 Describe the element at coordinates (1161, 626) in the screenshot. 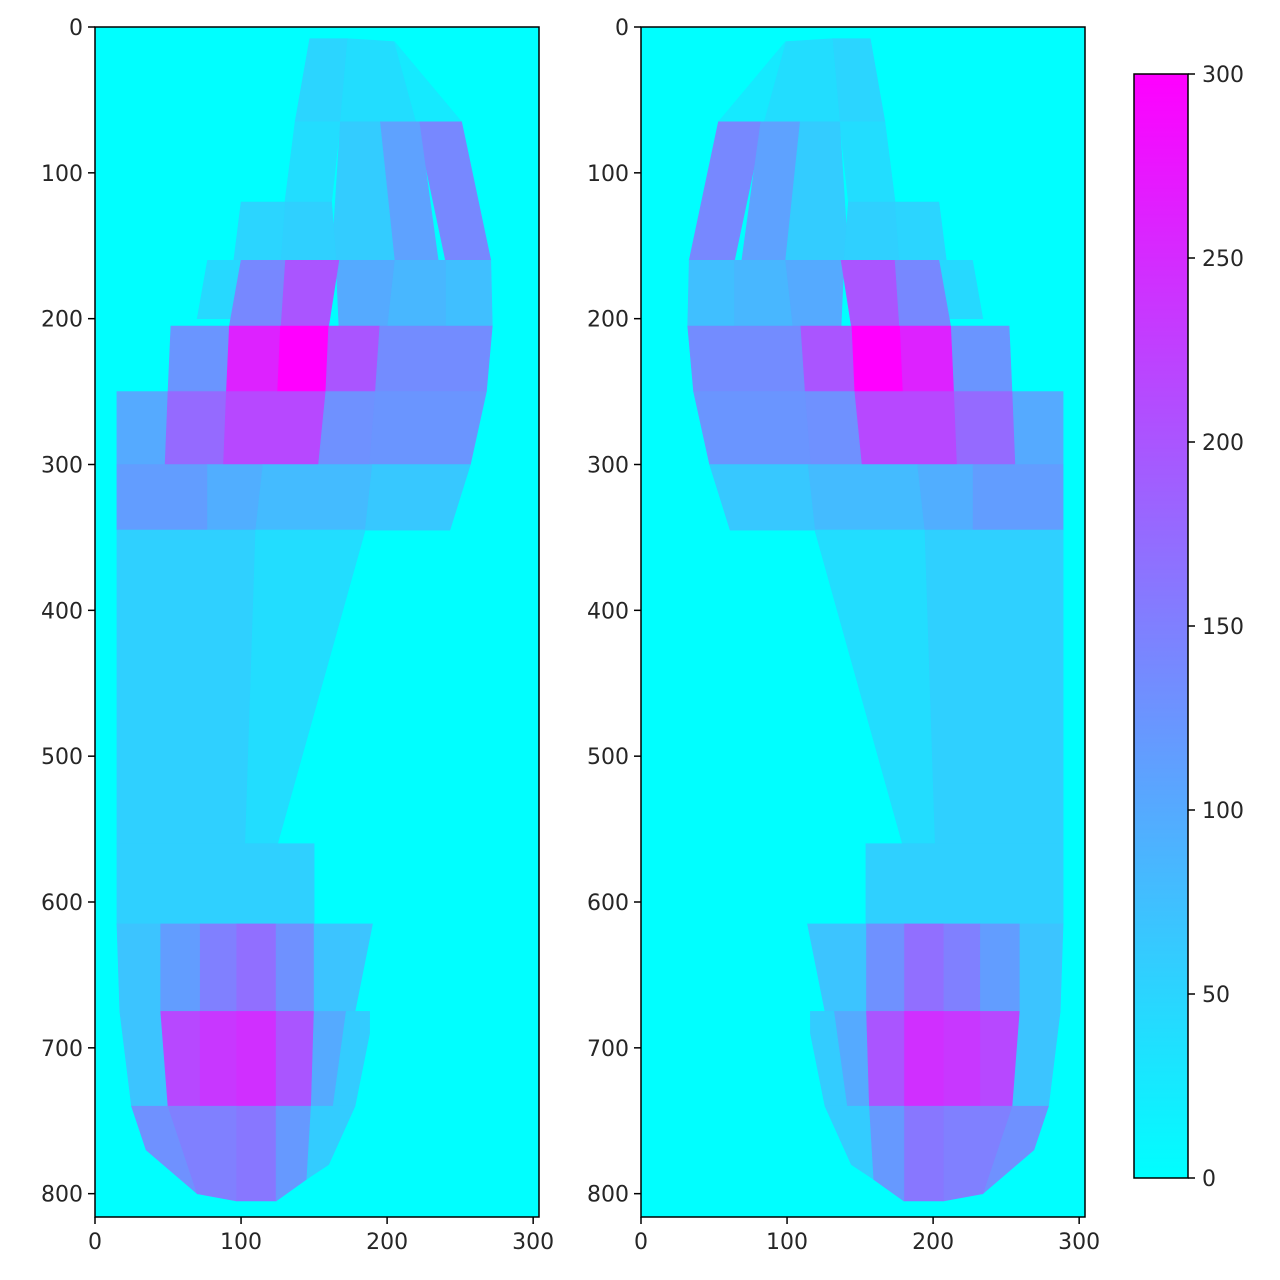

I see `colorbar-gradient` at that location.